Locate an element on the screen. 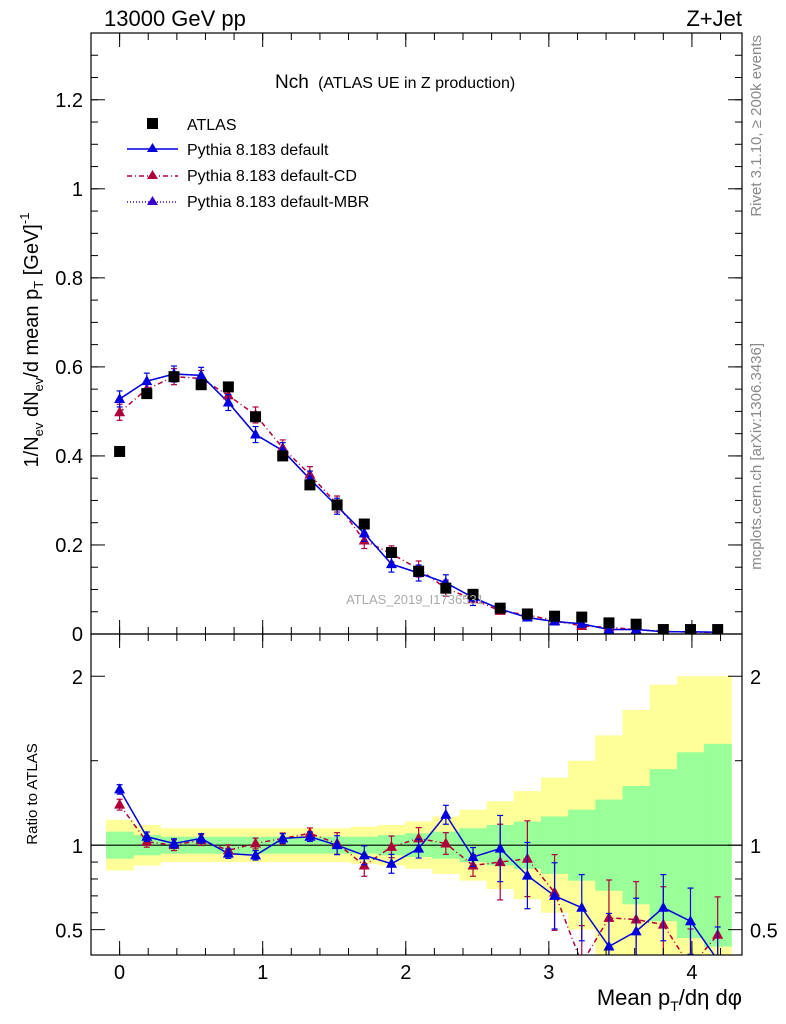 The height and width of the screenshot is (1024, 786). ratio-ytick-label: 1 is located at coordinates (77, 847).